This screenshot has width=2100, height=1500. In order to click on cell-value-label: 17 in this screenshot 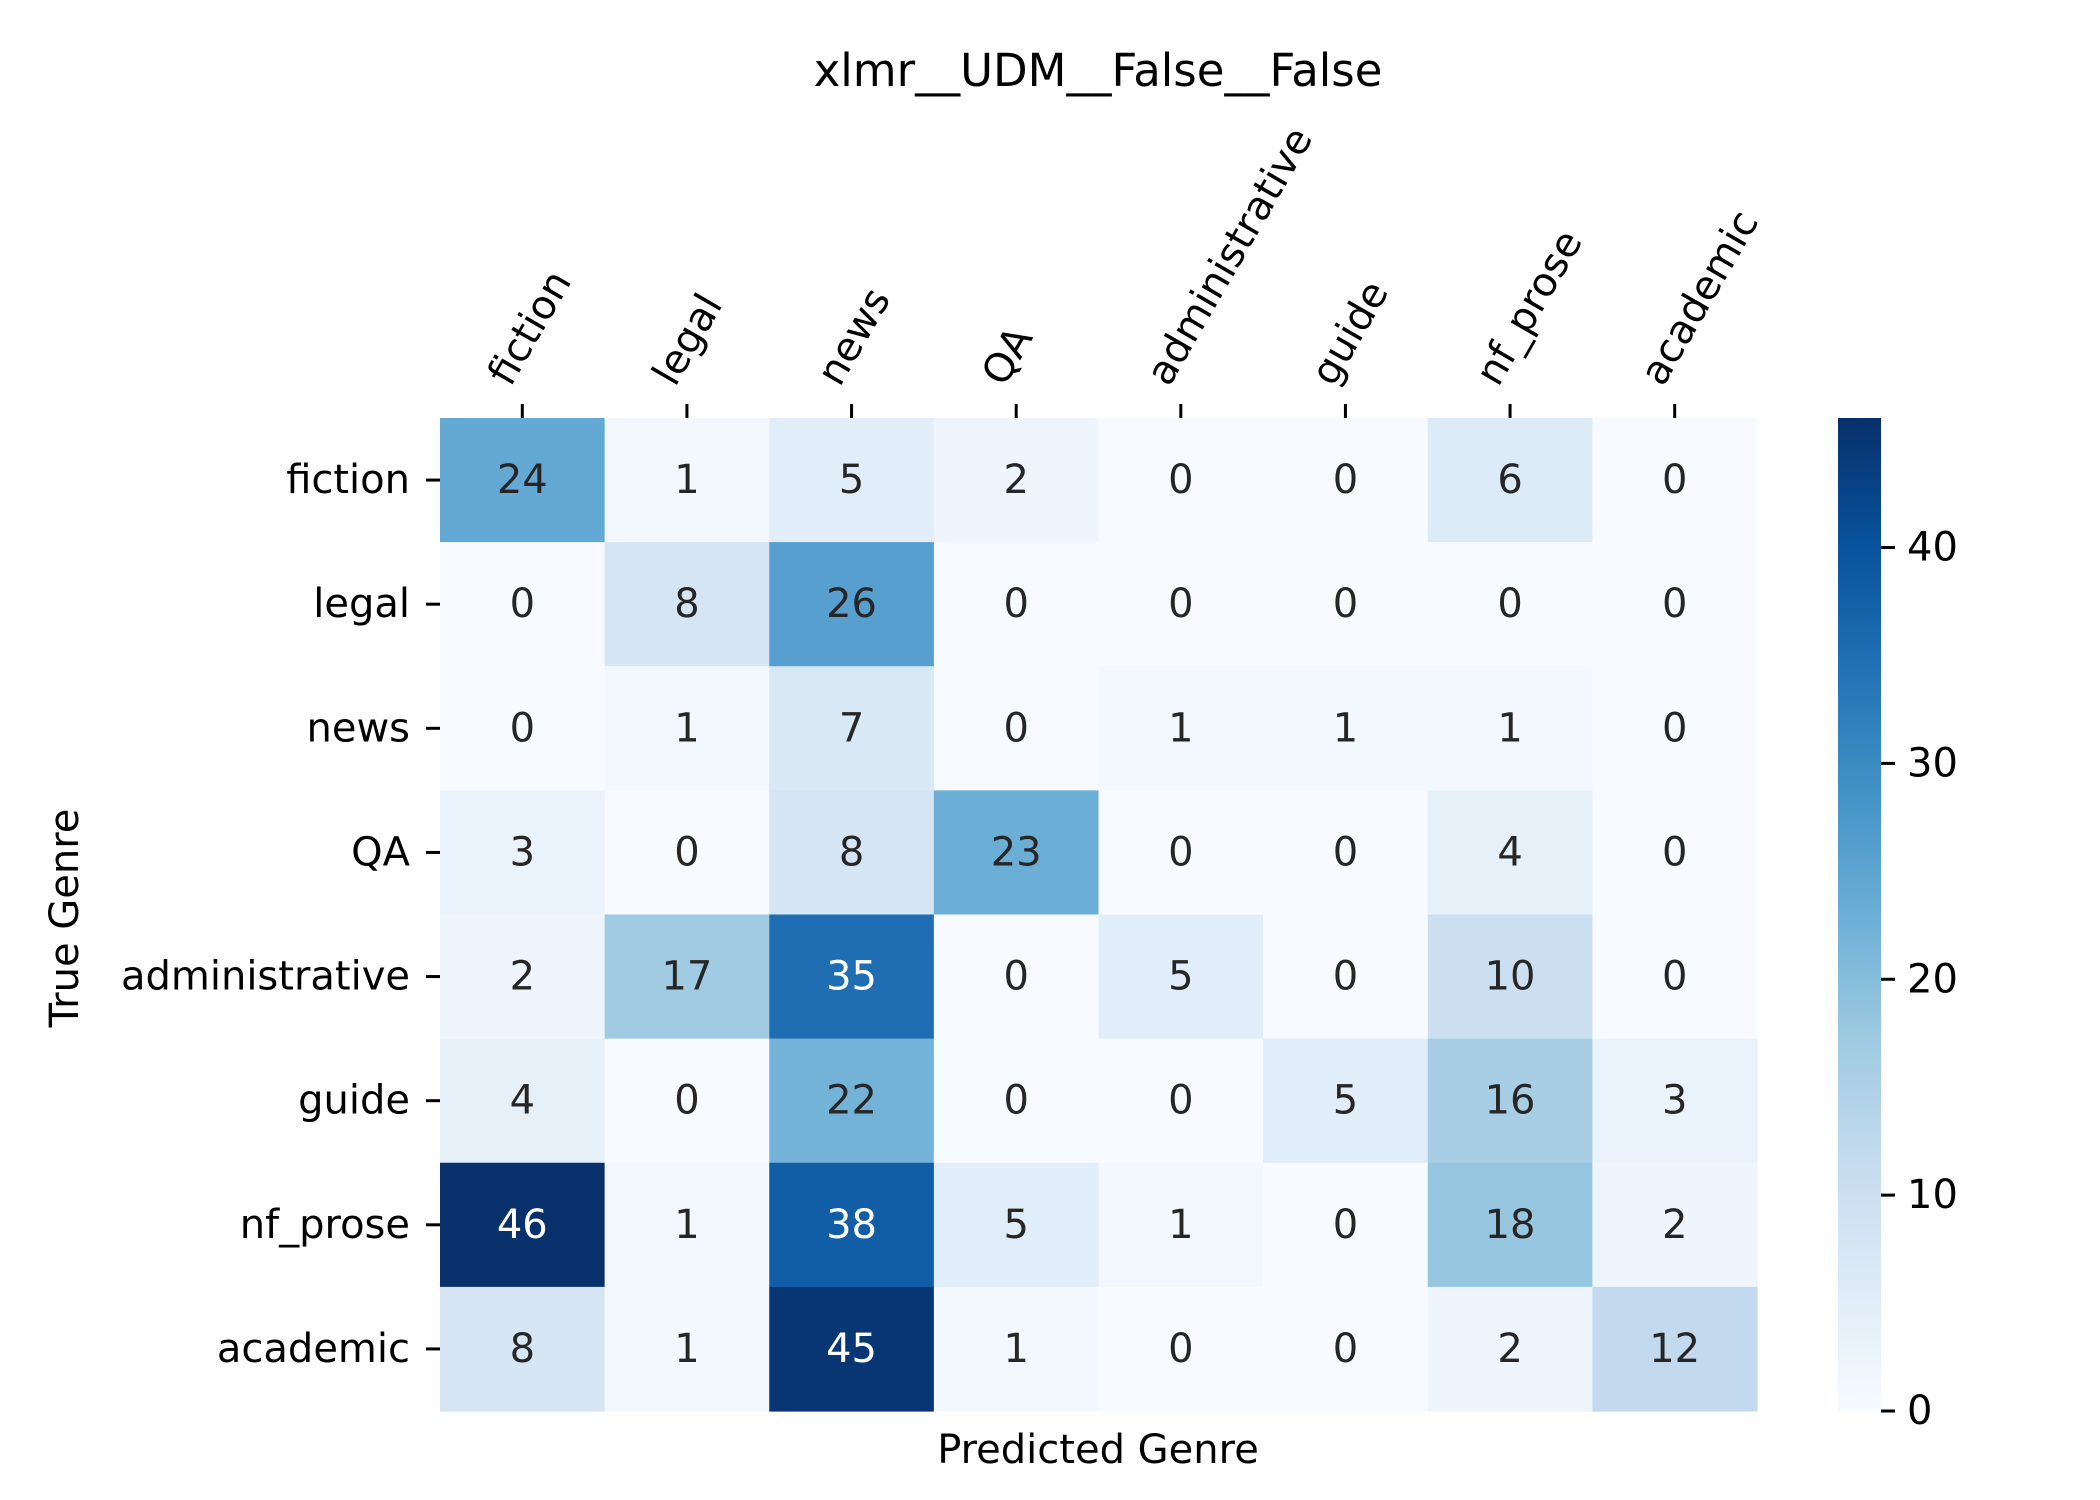, I will do `click(686, 977)`.